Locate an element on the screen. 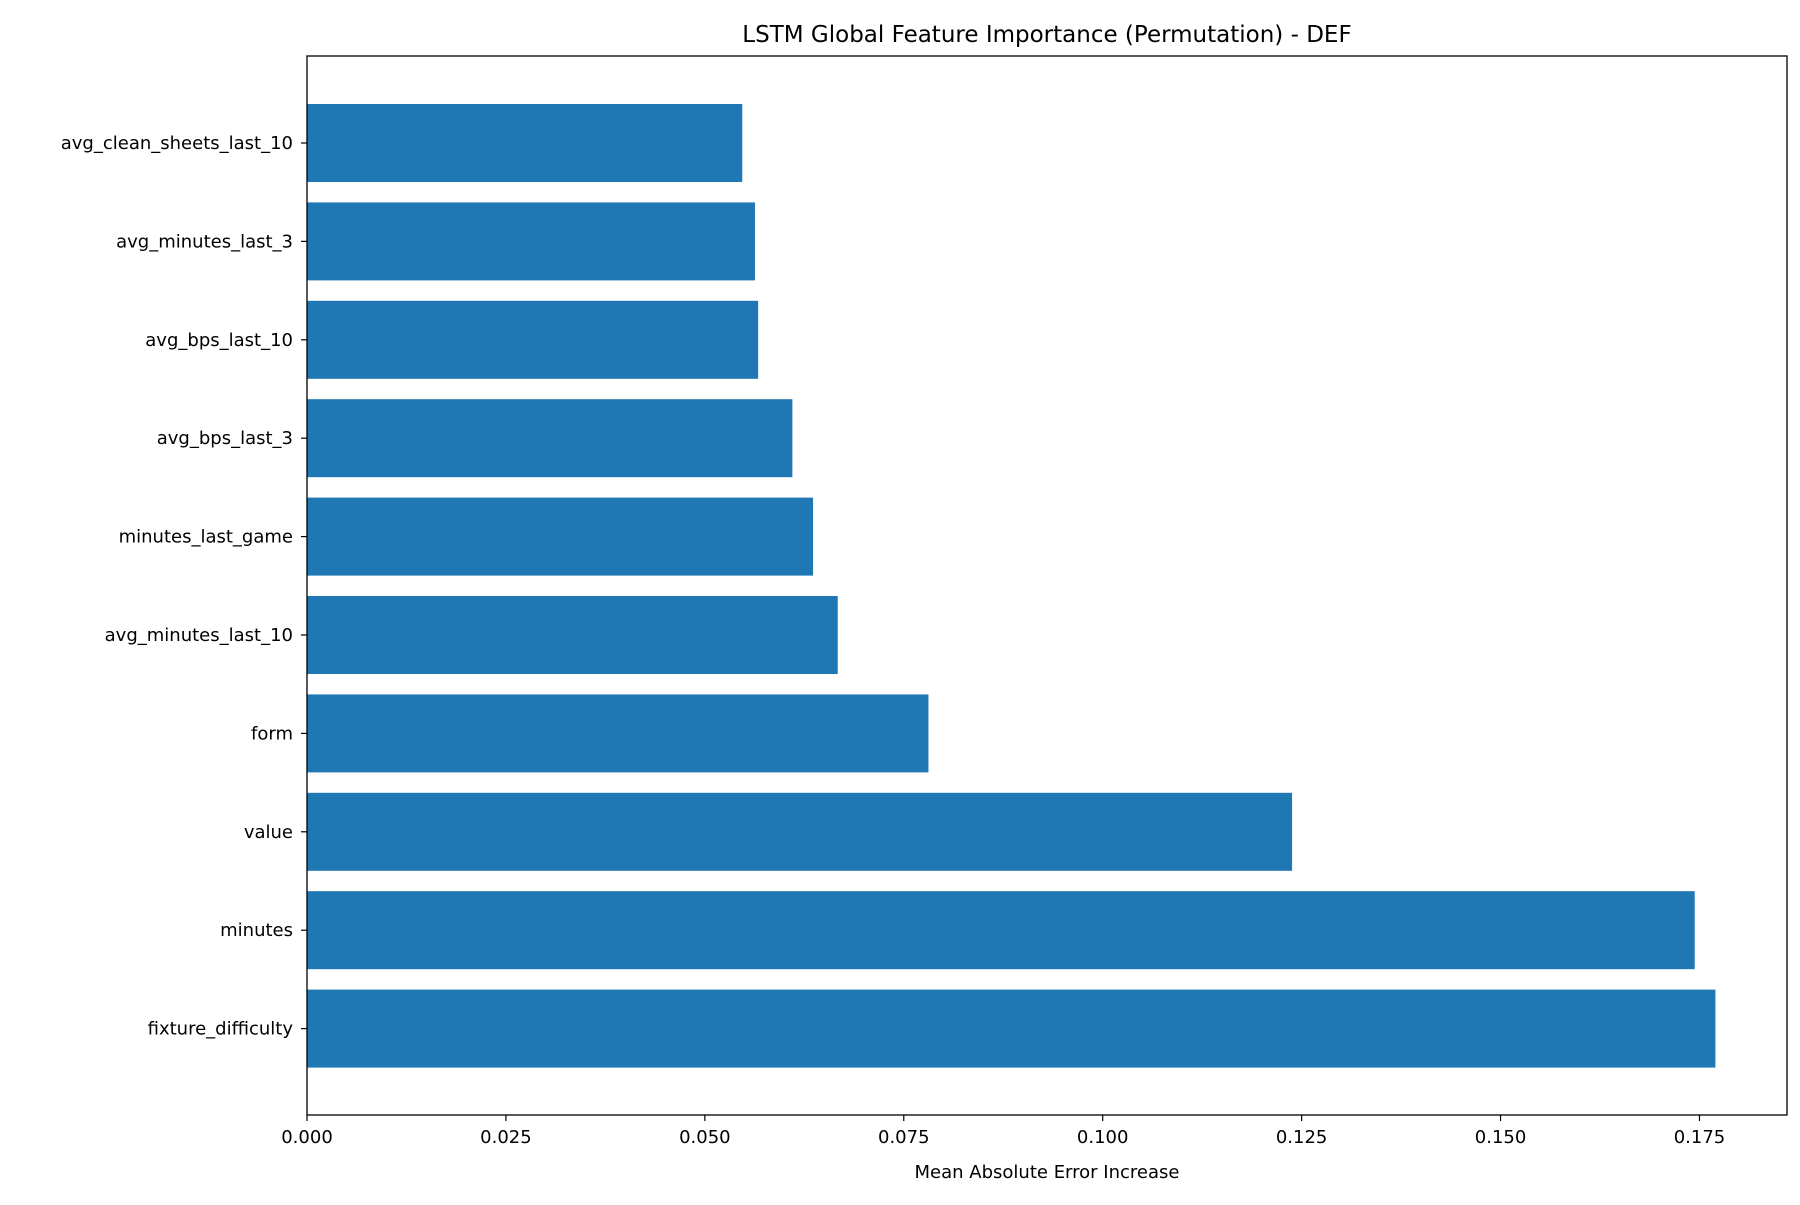 This screenshot has height=1205, width=1800. y-tick-label: avg_minutes_last_3 is located at coordinates (204, 241).